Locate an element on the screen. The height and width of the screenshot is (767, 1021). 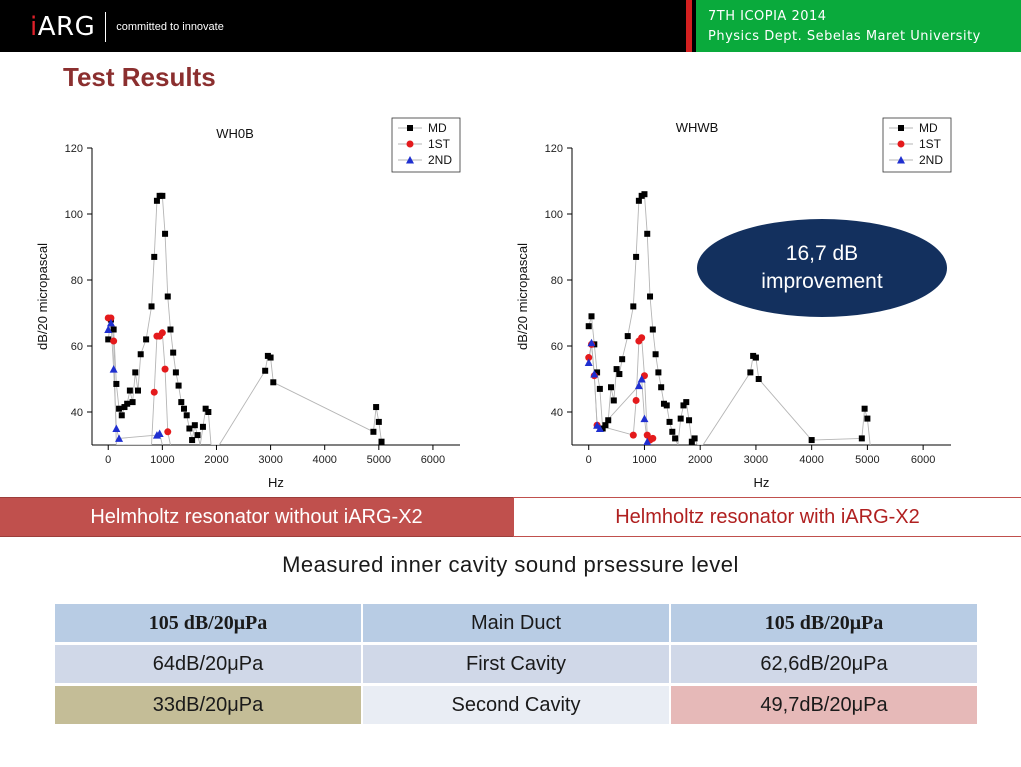
cell-location: First Cavity is located at coordinates (516, 664).